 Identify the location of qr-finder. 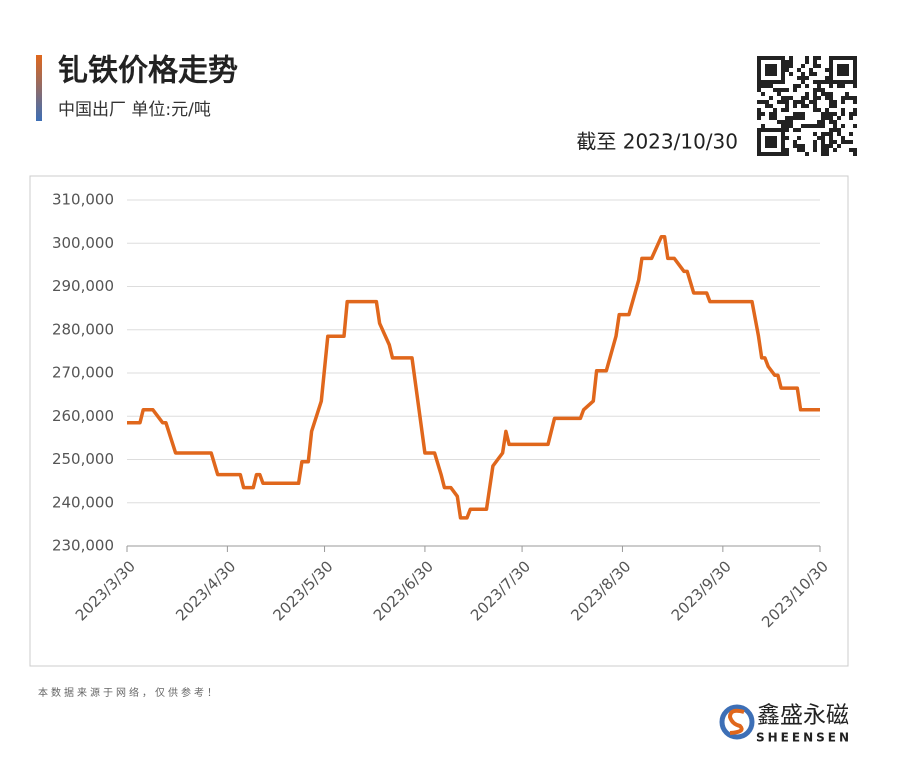
(771, 70).